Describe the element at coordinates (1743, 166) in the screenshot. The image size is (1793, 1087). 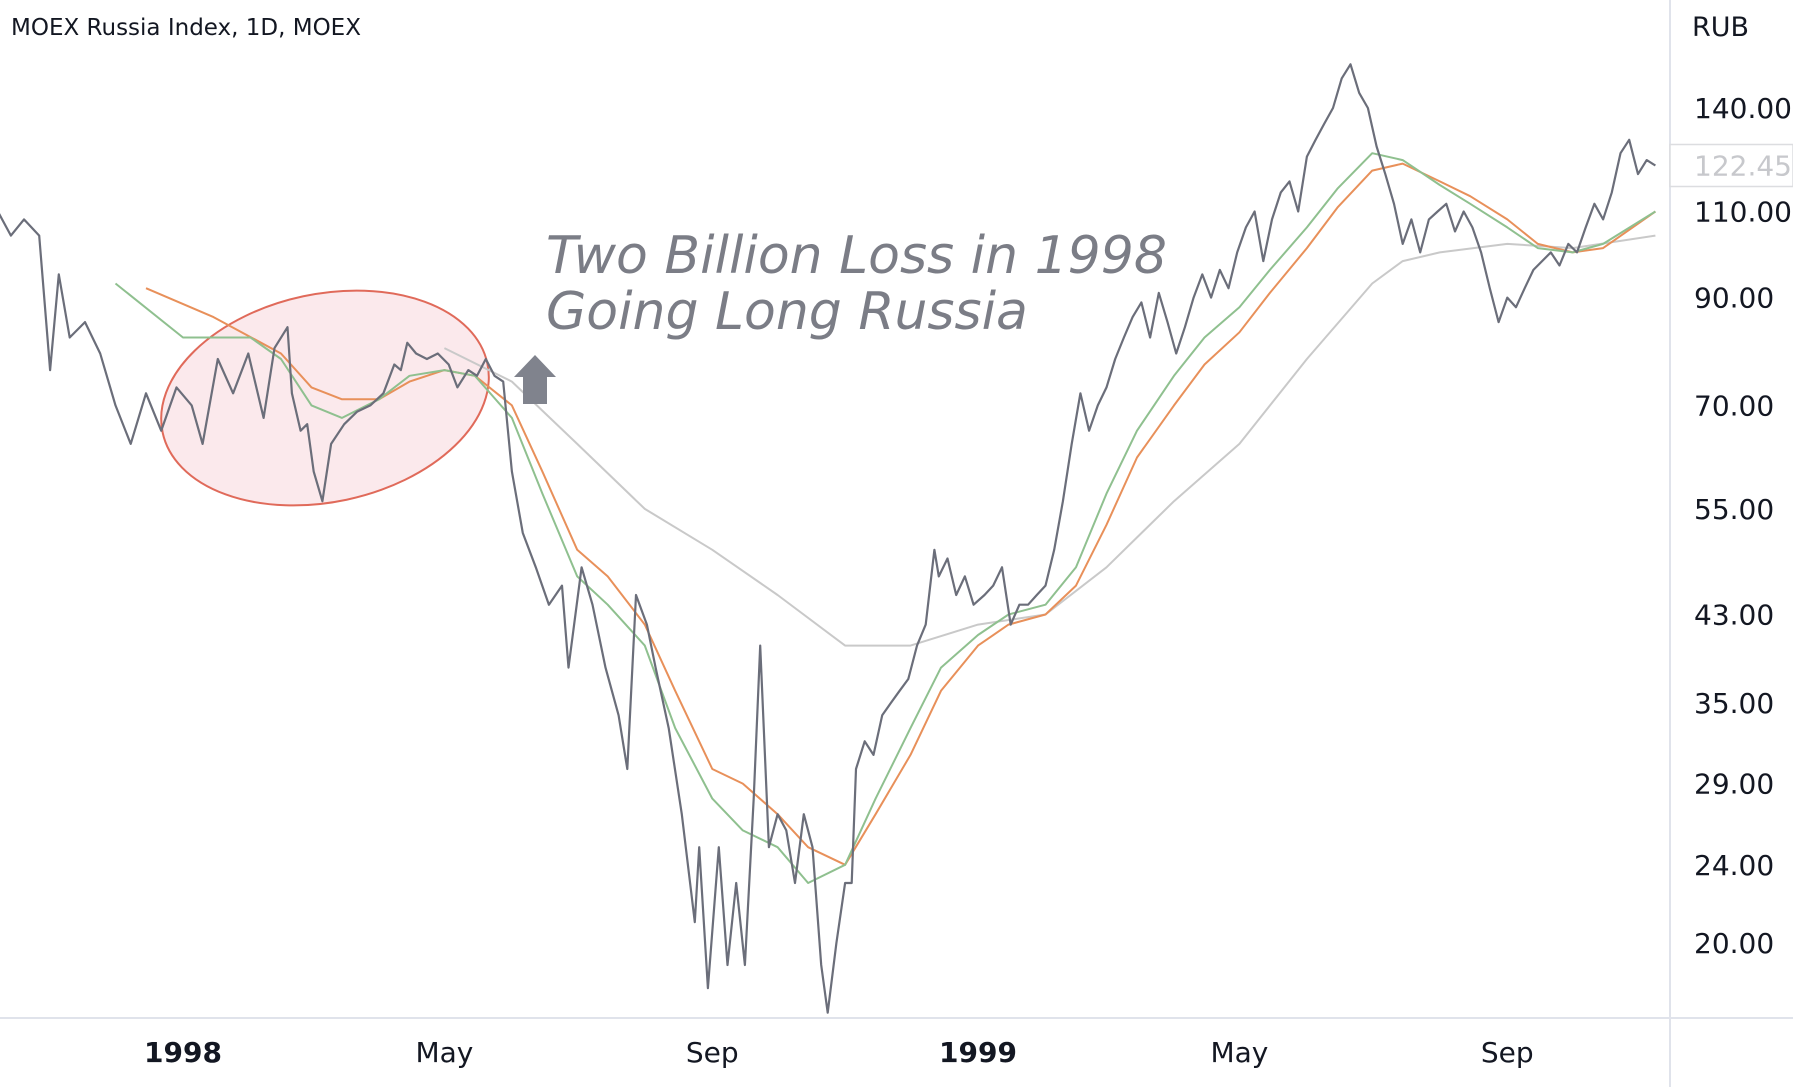
I see `last-price-label: 122.45` at that location.